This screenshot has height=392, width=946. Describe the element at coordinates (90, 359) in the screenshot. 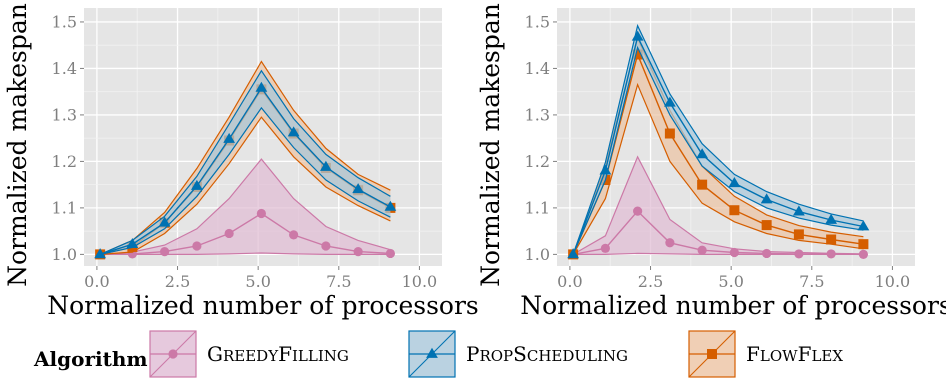

I see `legend-title: Algorithm` at that location.